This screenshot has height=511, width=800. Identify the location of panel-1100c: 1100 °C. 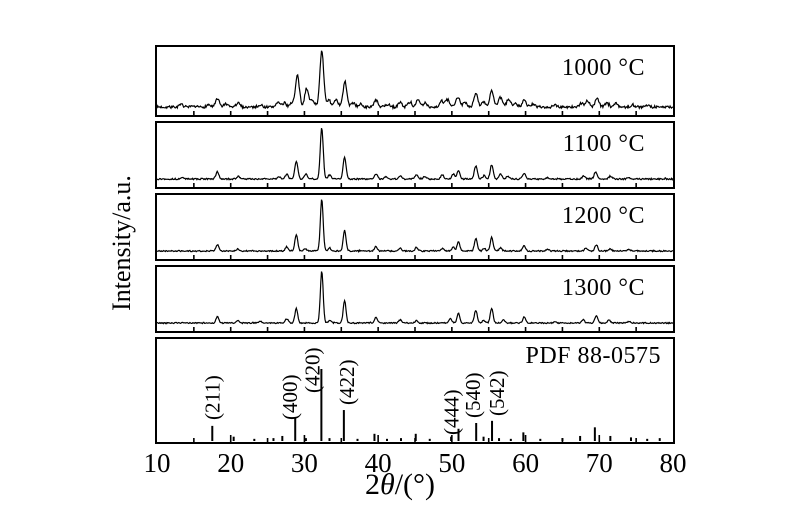
(415, 155).